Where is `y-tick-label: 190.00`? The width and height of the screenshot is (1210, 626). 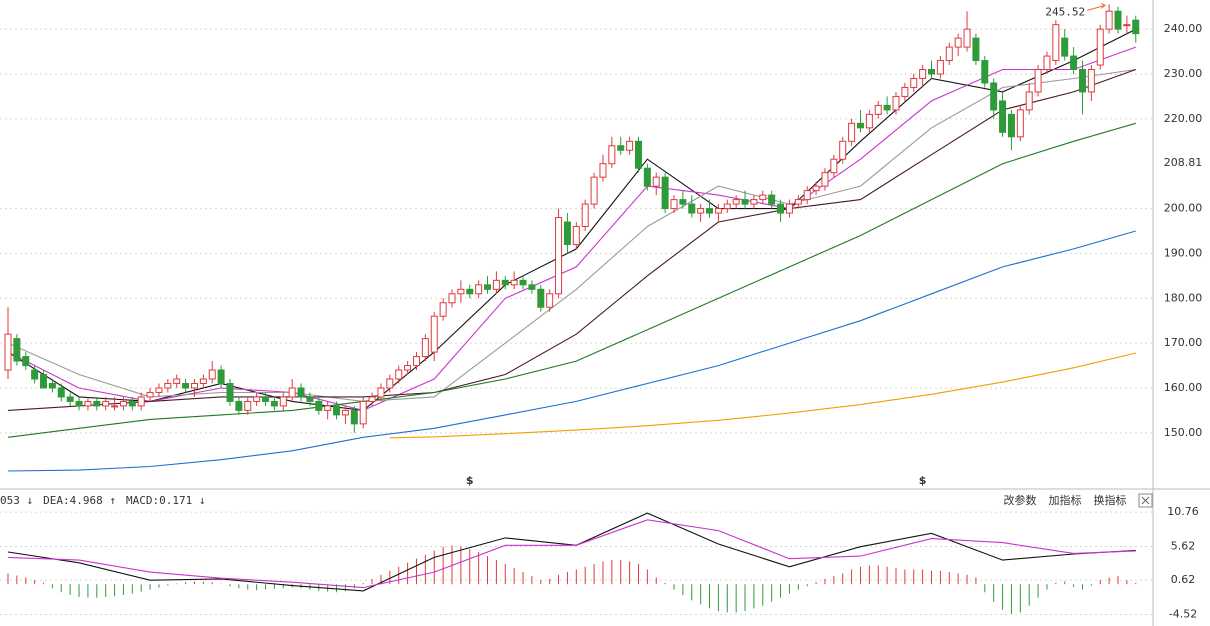 y-tick-label: 190.00 is located at coordinates (1183, 252).